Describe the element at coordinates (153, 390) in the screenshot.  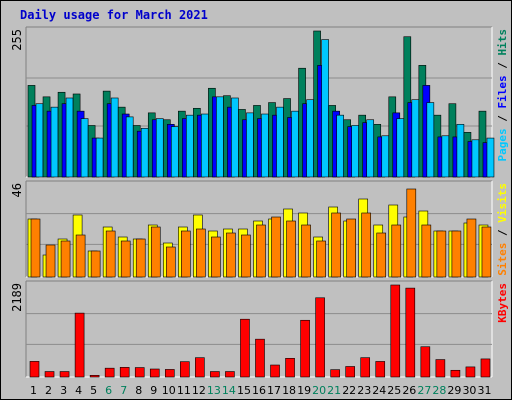
I see `x-tick-label-9: 9` at that location.